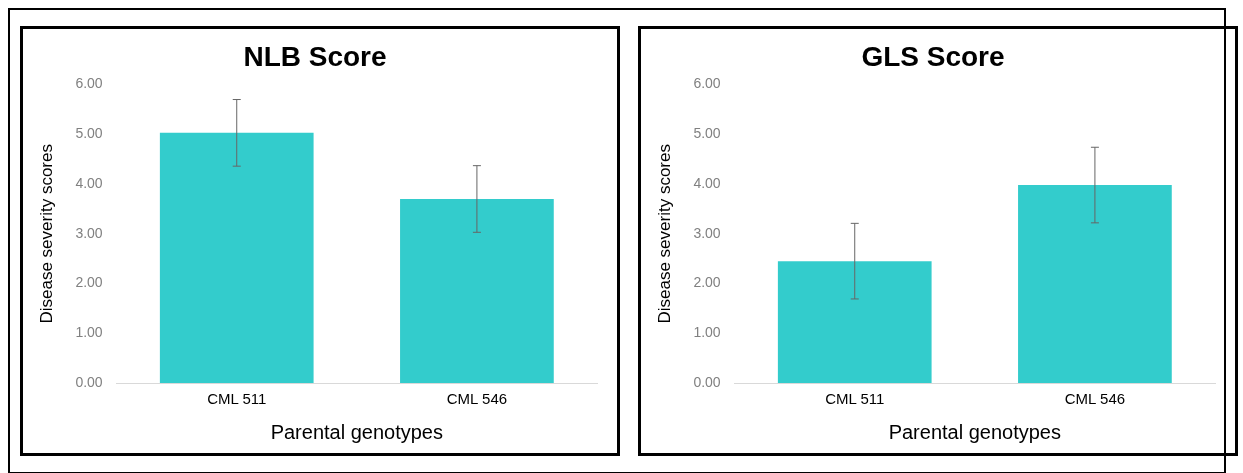 This screenshot has width=1243, height=473. I want to click on chart-title: NLB Score, so click(315, 56).